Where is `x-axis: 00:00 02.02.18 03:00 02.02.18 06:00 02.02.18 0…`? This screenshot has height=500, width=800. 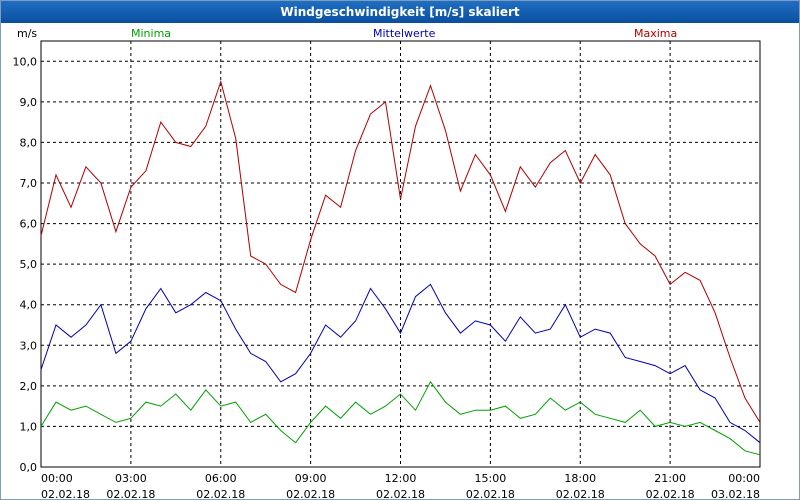
x-axis: 00:00 02.02.18 03:00 02.02.18 06:00 02.02.18 0… is located at coordinates (400, 485).